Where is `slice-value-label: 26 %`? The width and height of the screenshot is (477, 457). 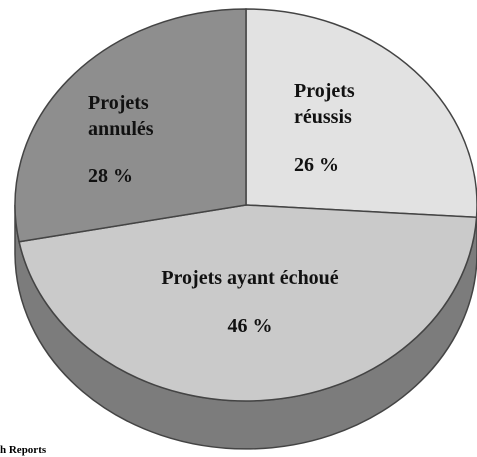
slice-value-label: 26 % is located at coordinates (316, 165).